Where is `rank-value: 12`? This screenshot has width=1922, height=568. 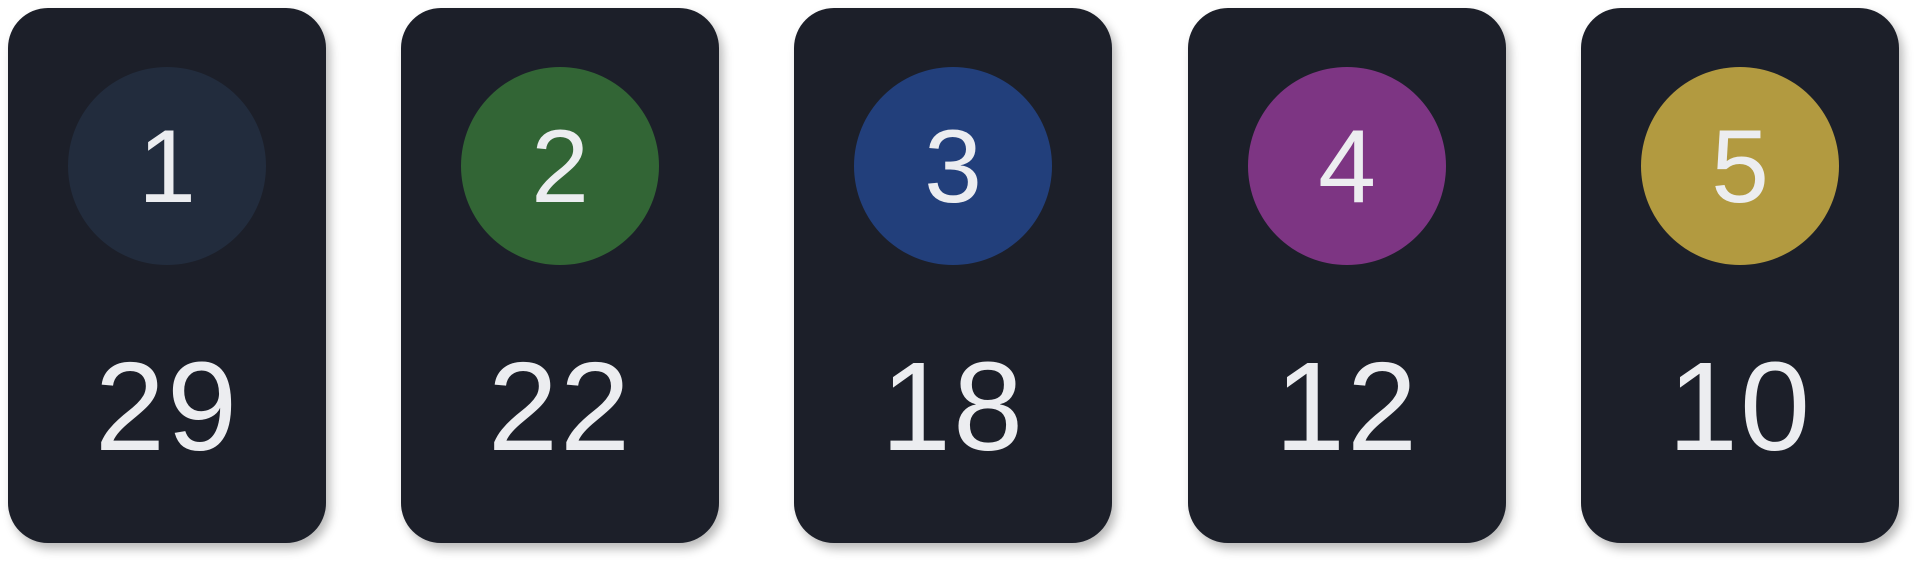 rank-value: 12 is located at coordinates (1347, 406).